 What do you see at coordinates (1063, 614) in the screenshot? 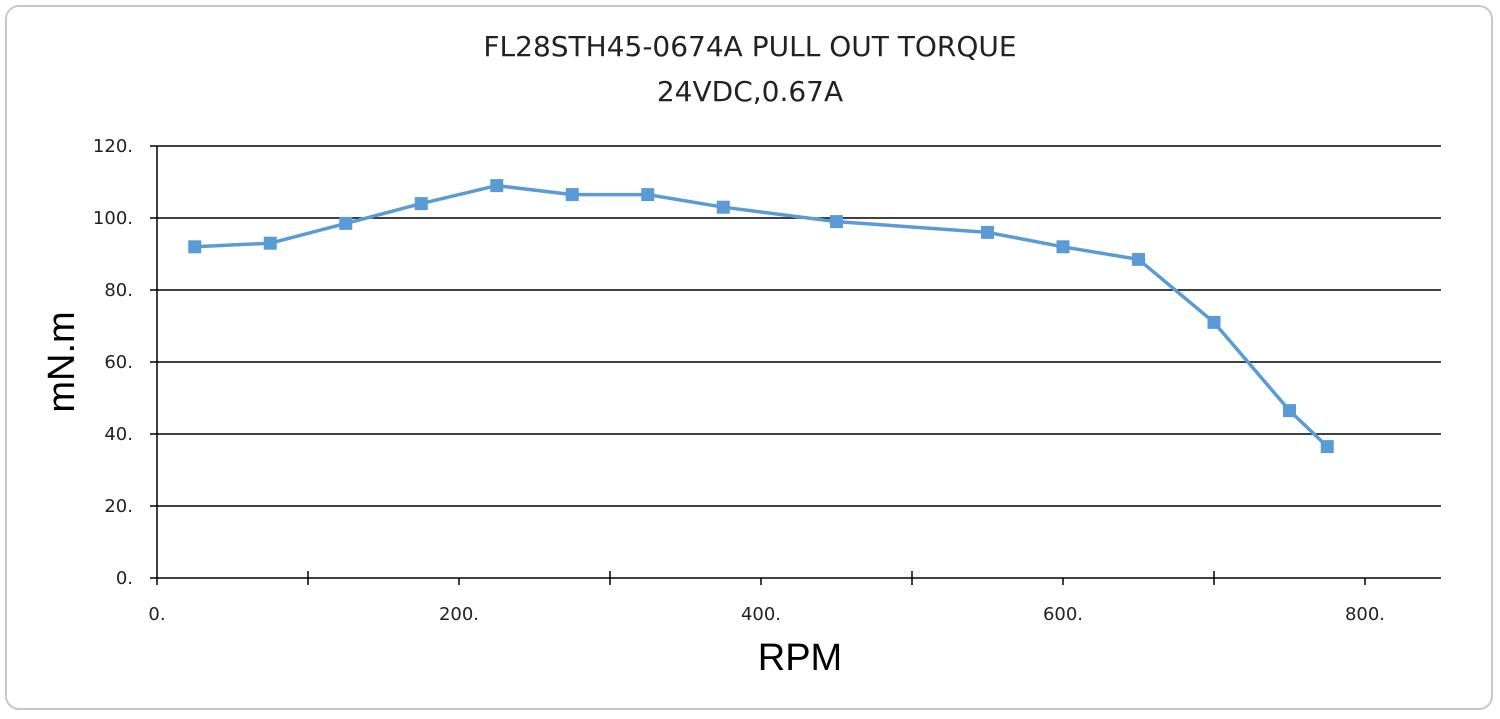
I see `x-tick-label: 600.` at bounding box center [1063, 614].